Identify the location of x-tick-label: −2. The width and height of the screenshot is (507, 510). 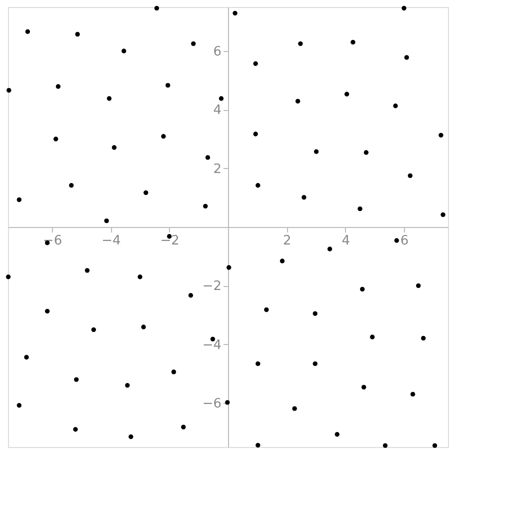
(170, 241).